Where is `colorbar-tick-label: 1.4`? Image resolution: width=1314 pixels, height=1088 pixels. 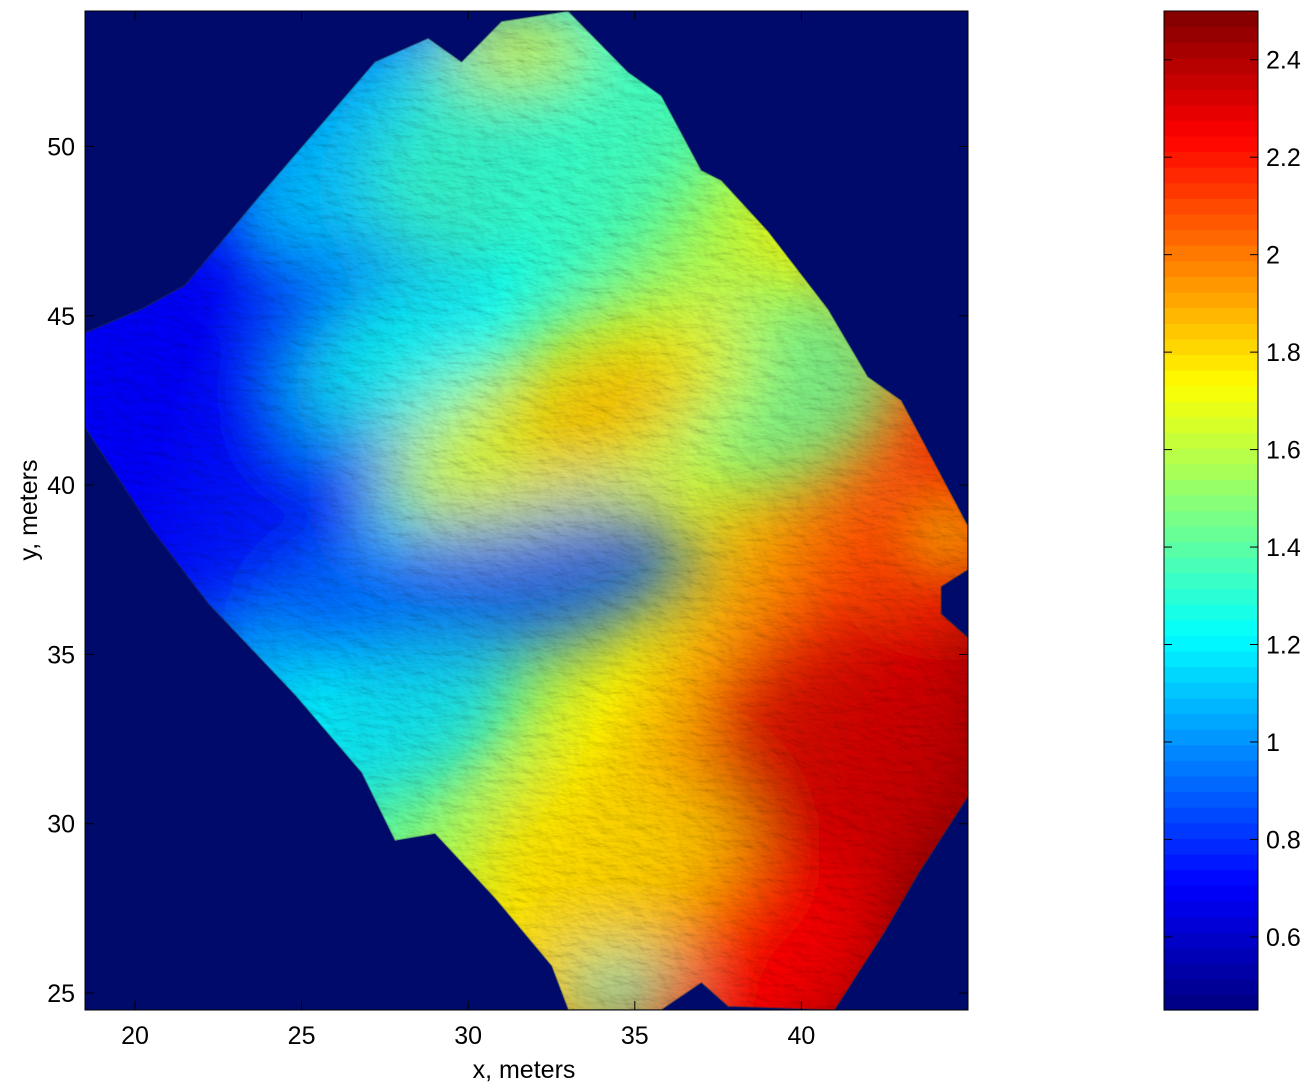
colorbar-tick-label: 1.4 is located at coordinates (1283, 548).